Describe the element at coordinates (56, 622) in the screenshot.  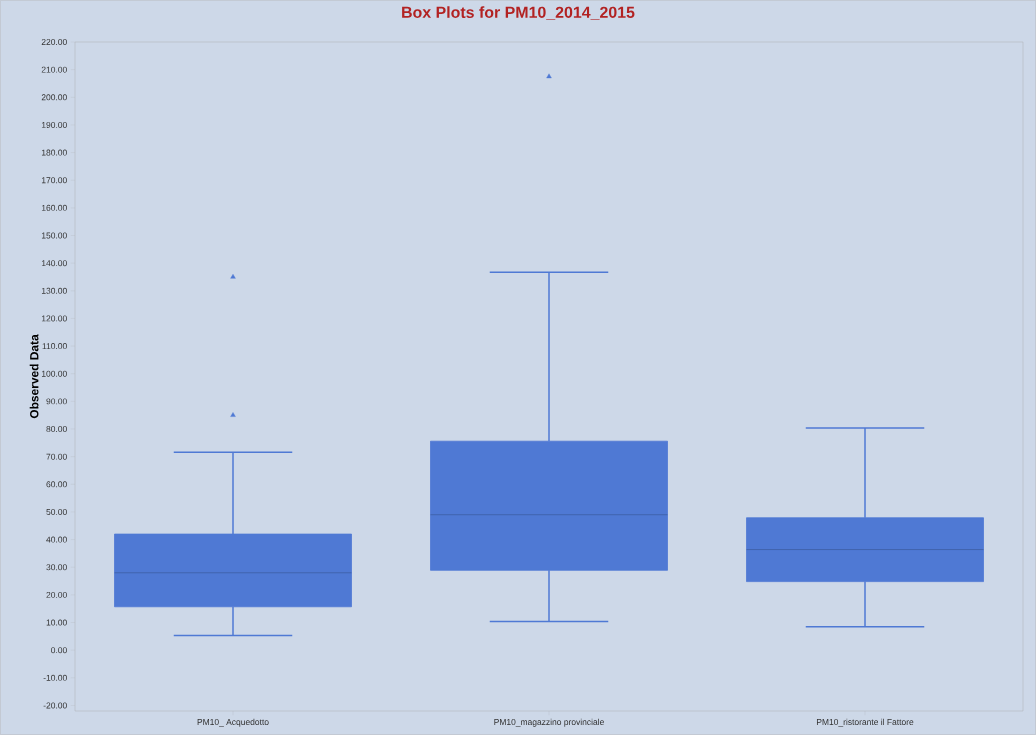
I see `y-tick-label: 10.00` at that location.